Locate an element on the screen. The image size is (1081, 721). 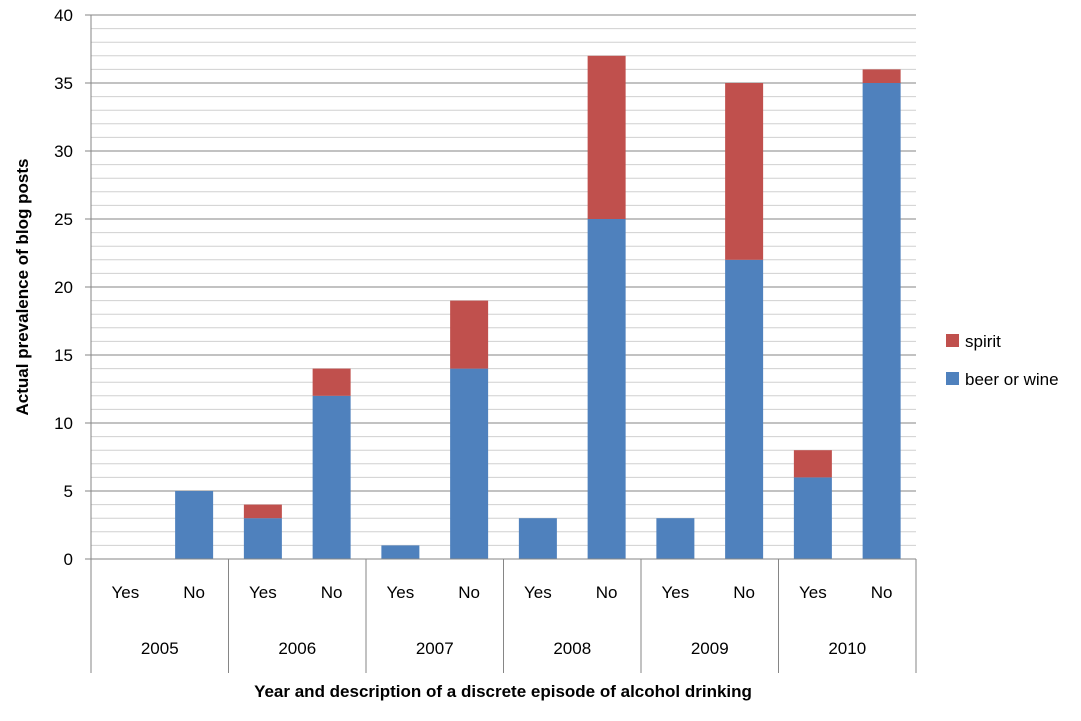
x-year-label: 2009 is located at coordinates (710, 648).